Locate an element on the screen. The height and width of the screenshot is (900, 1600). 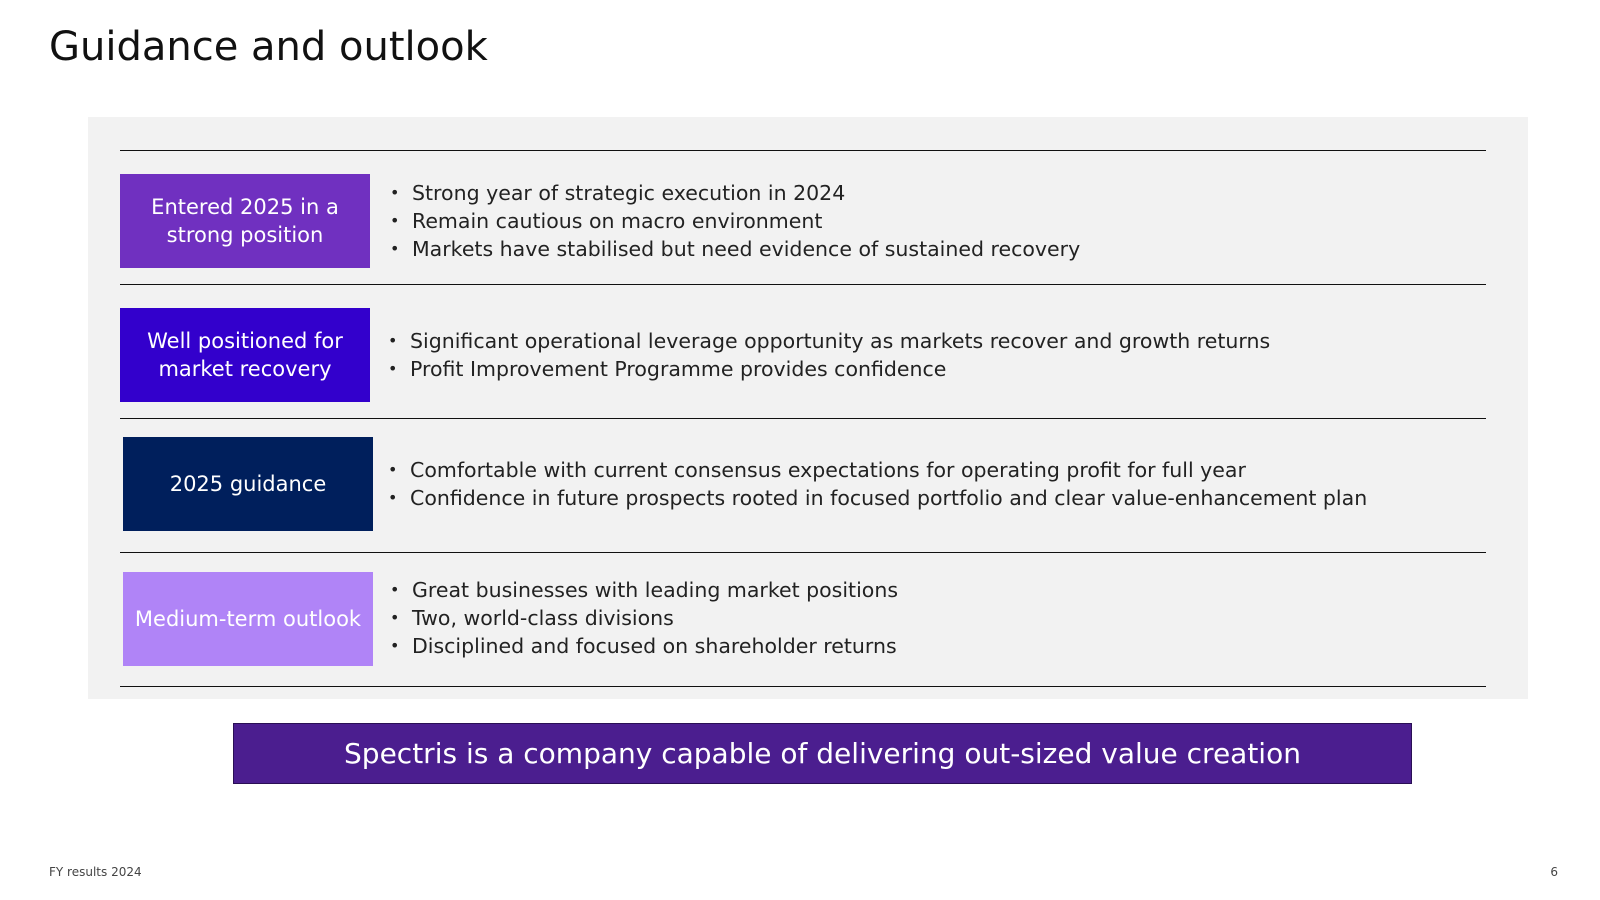
footer-label: FY results 2024 is located at coordinates (95, 872).